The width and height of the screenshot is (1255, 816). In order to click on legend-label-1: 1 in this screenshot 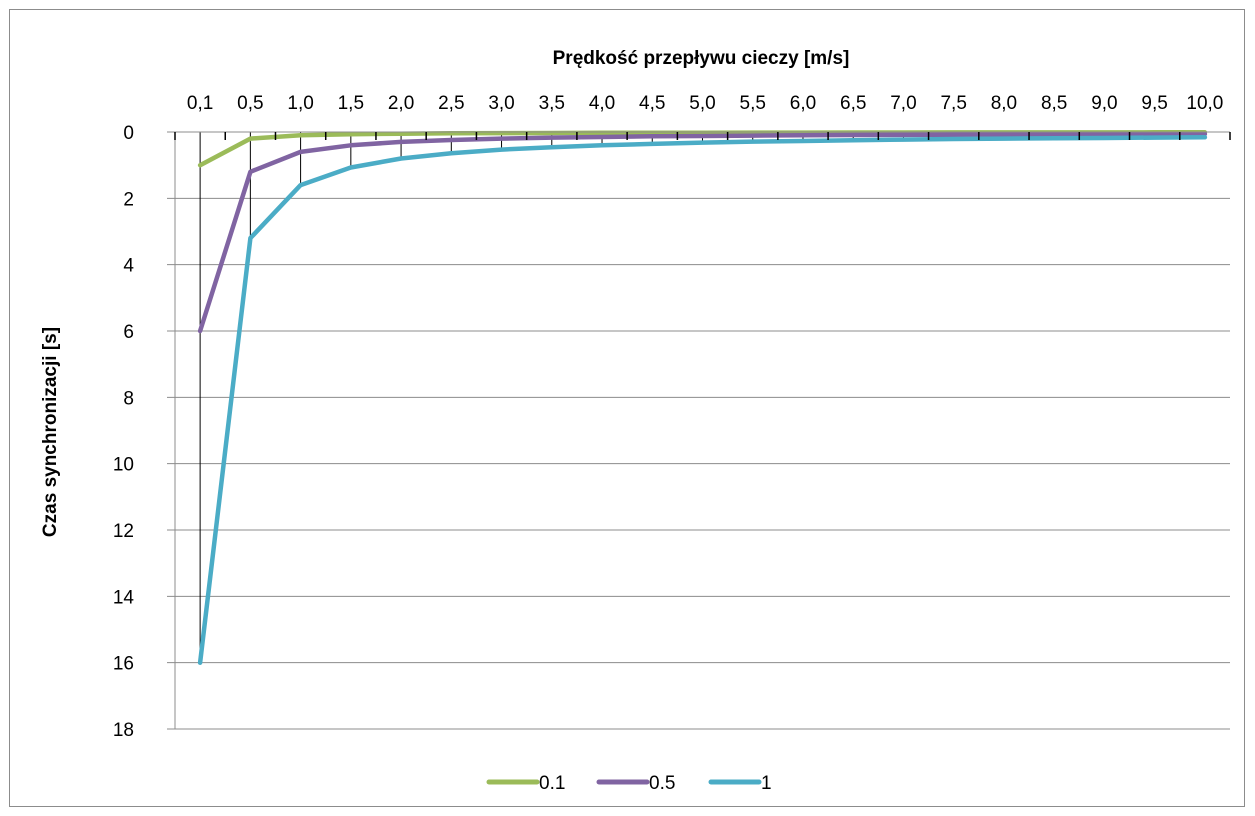, I will do `click(766, 783)`.